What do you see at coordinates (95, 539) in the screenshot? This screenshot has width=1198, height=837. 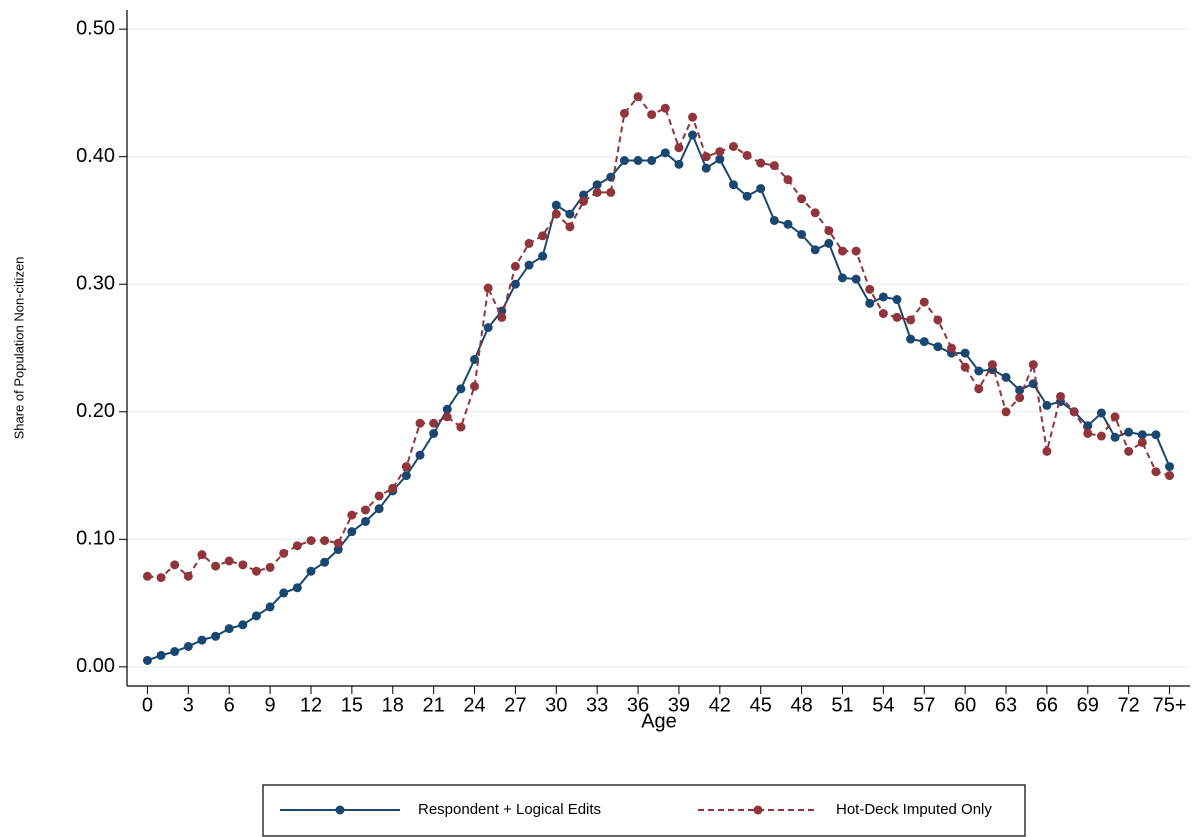 I see `y-tick-label: 0.10` at bounding box center [95, 539].